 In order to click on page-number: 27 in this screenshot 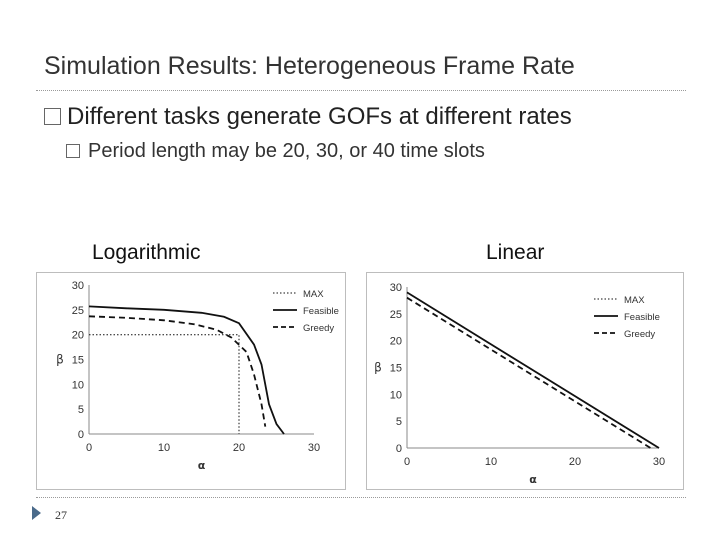, I will do `click(61, 515)`.